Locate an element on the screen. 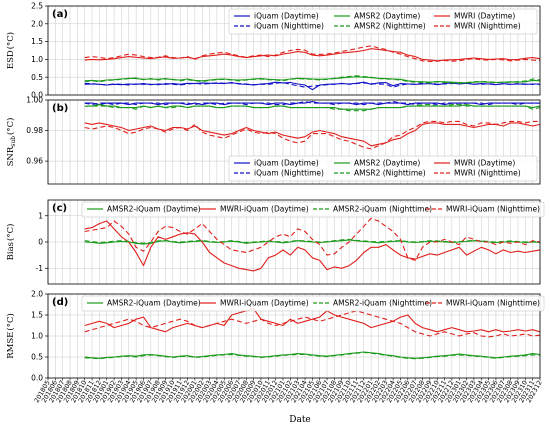  y-axis-label-base: ESD is located at coordinates (11, 59).